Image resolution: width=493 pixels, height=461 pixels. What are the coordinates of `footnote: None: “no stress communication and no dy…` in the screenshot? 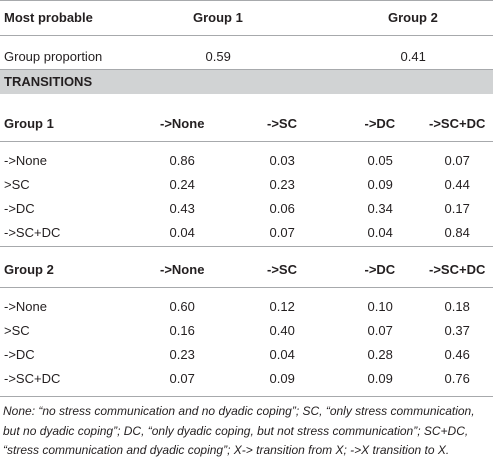 It's located at (239, 430).